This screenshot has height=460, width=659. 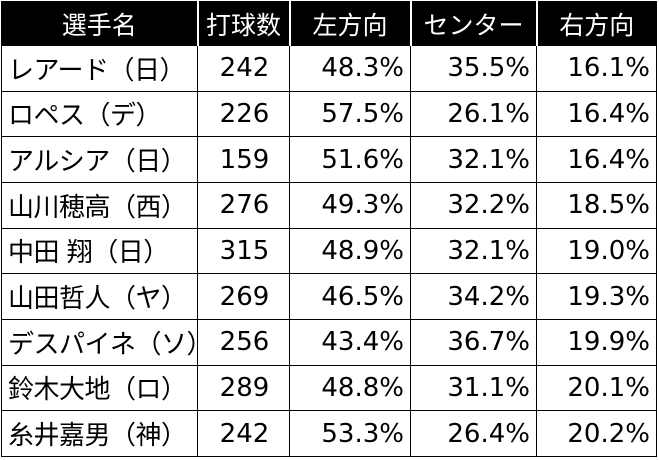 I want to click on left-pct-cell: 46.5%, so click(x=350, y=296).